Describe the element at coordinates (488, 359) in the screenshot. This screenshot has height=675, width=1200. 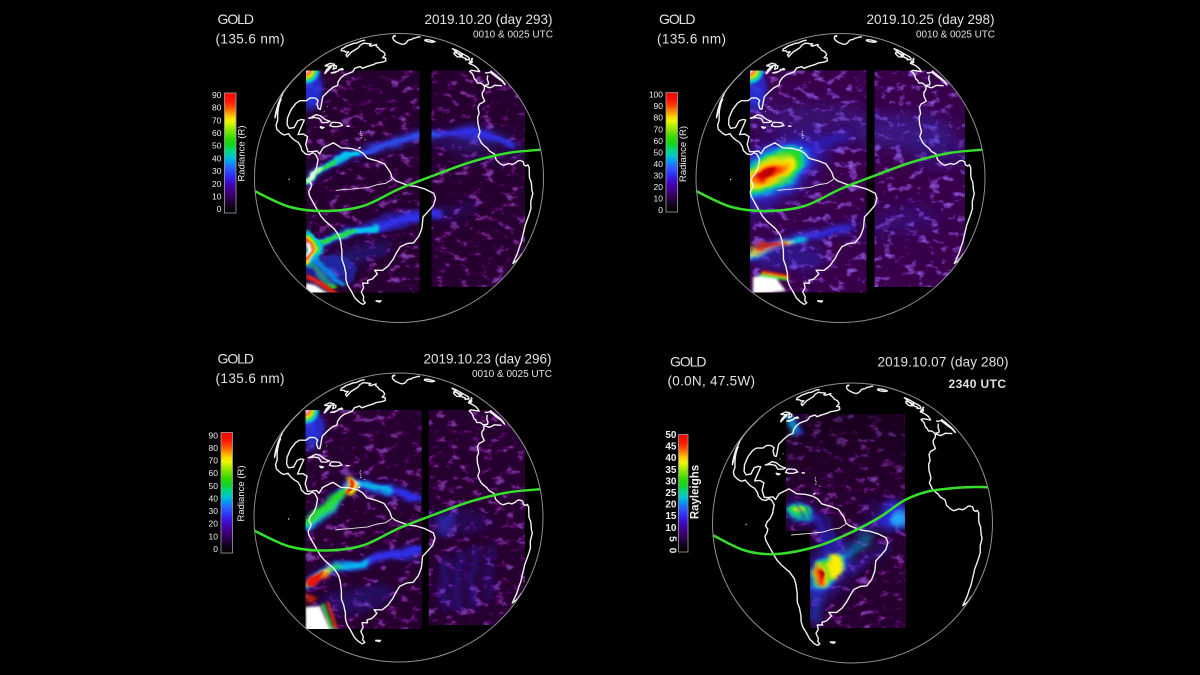
I see `svg-text: 2019.10.23 (day 296)` at that location.